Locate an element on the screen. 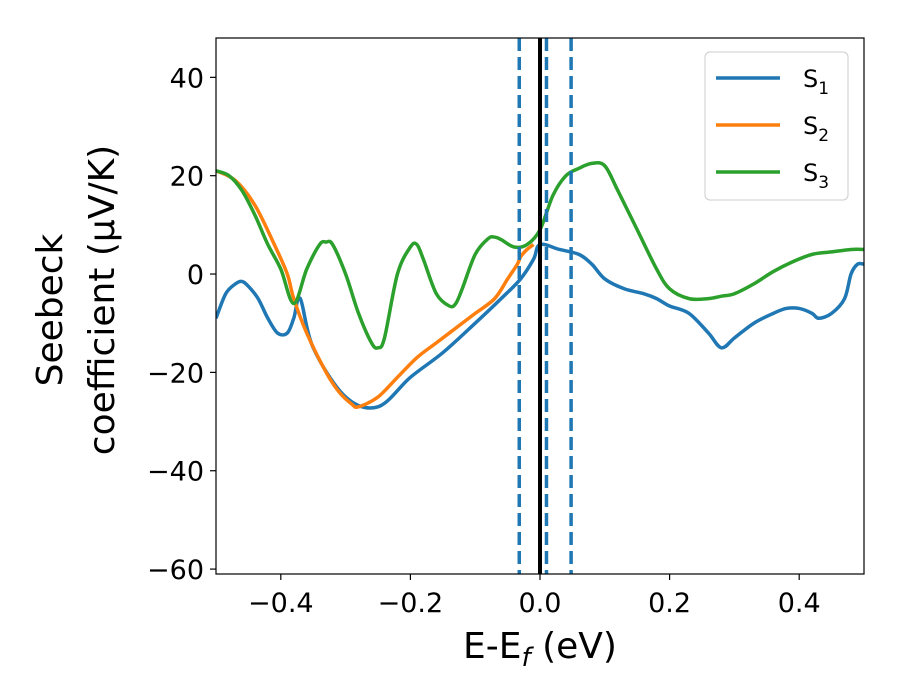 The image size is (900, 700). reference-lines-layer is located at coordinates (545, 306).